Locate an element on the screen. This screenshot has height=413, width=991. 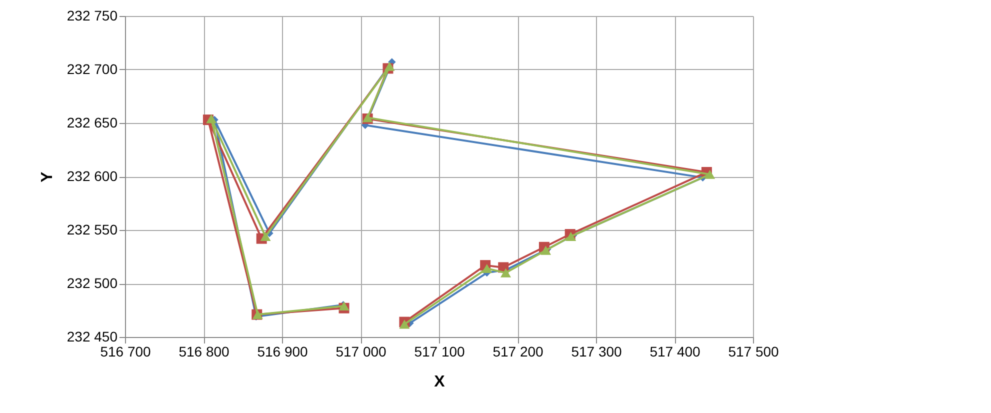
x-tick-label: 517 100 is located at coordinates (440, 352).